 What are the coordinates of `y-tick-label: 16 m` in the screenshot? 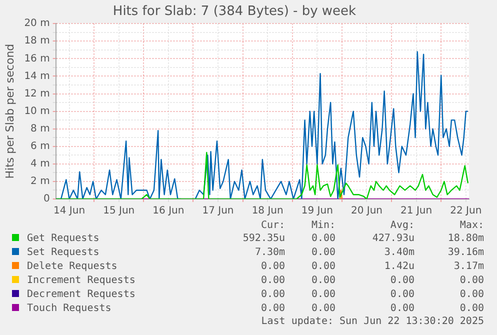 It's located at (37, 58).